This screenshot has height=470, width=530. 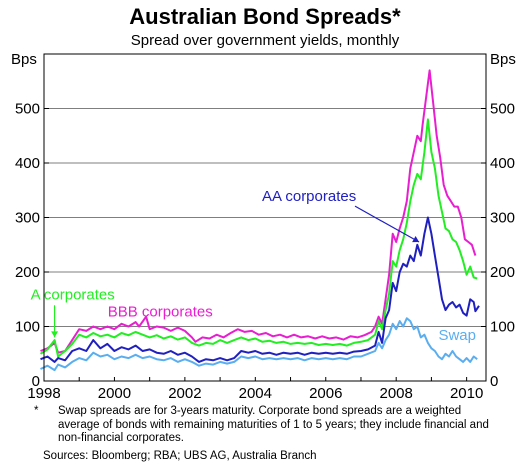 What do you see at coordinates (502, 272) in the screenshot?
I see `y-tick-label-right: 200` at bounding box center [502, 272].